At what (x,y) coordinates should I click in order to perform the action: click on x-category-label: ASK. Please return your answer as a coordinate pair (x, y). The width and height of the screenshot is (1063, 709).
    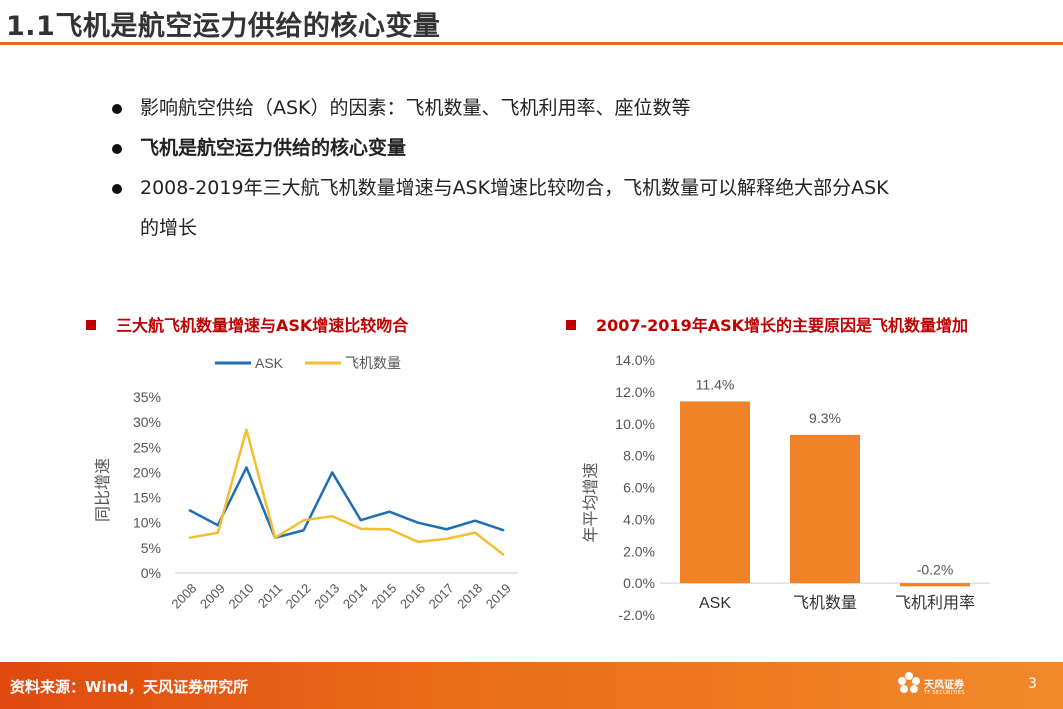
    Looking at the image, I should click on (715, 603).